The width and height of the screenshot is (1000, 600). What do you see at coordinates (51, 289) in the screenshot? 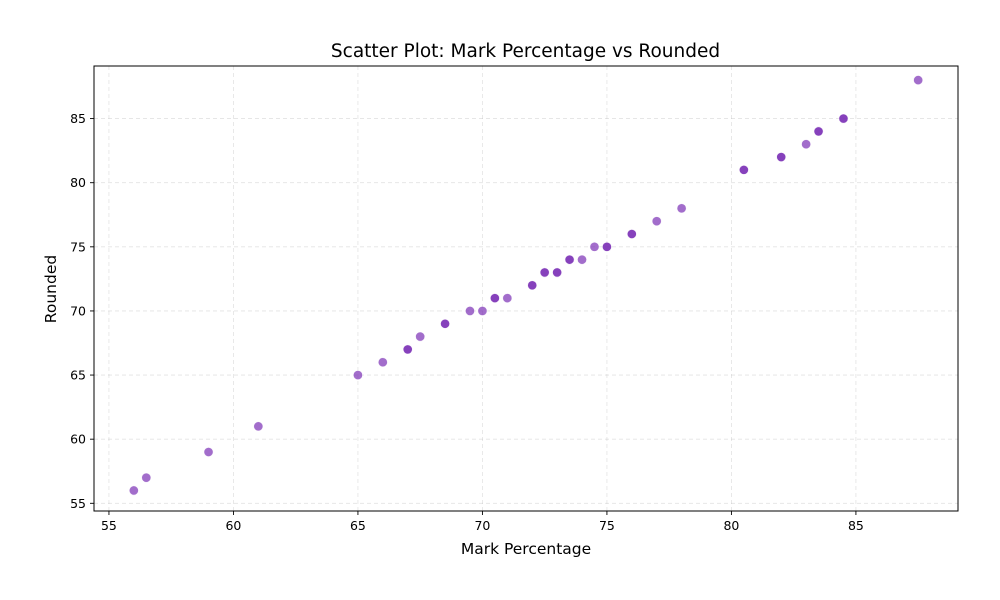
I see `y-axis-label: Rounded` at bounding box center [51, 289].